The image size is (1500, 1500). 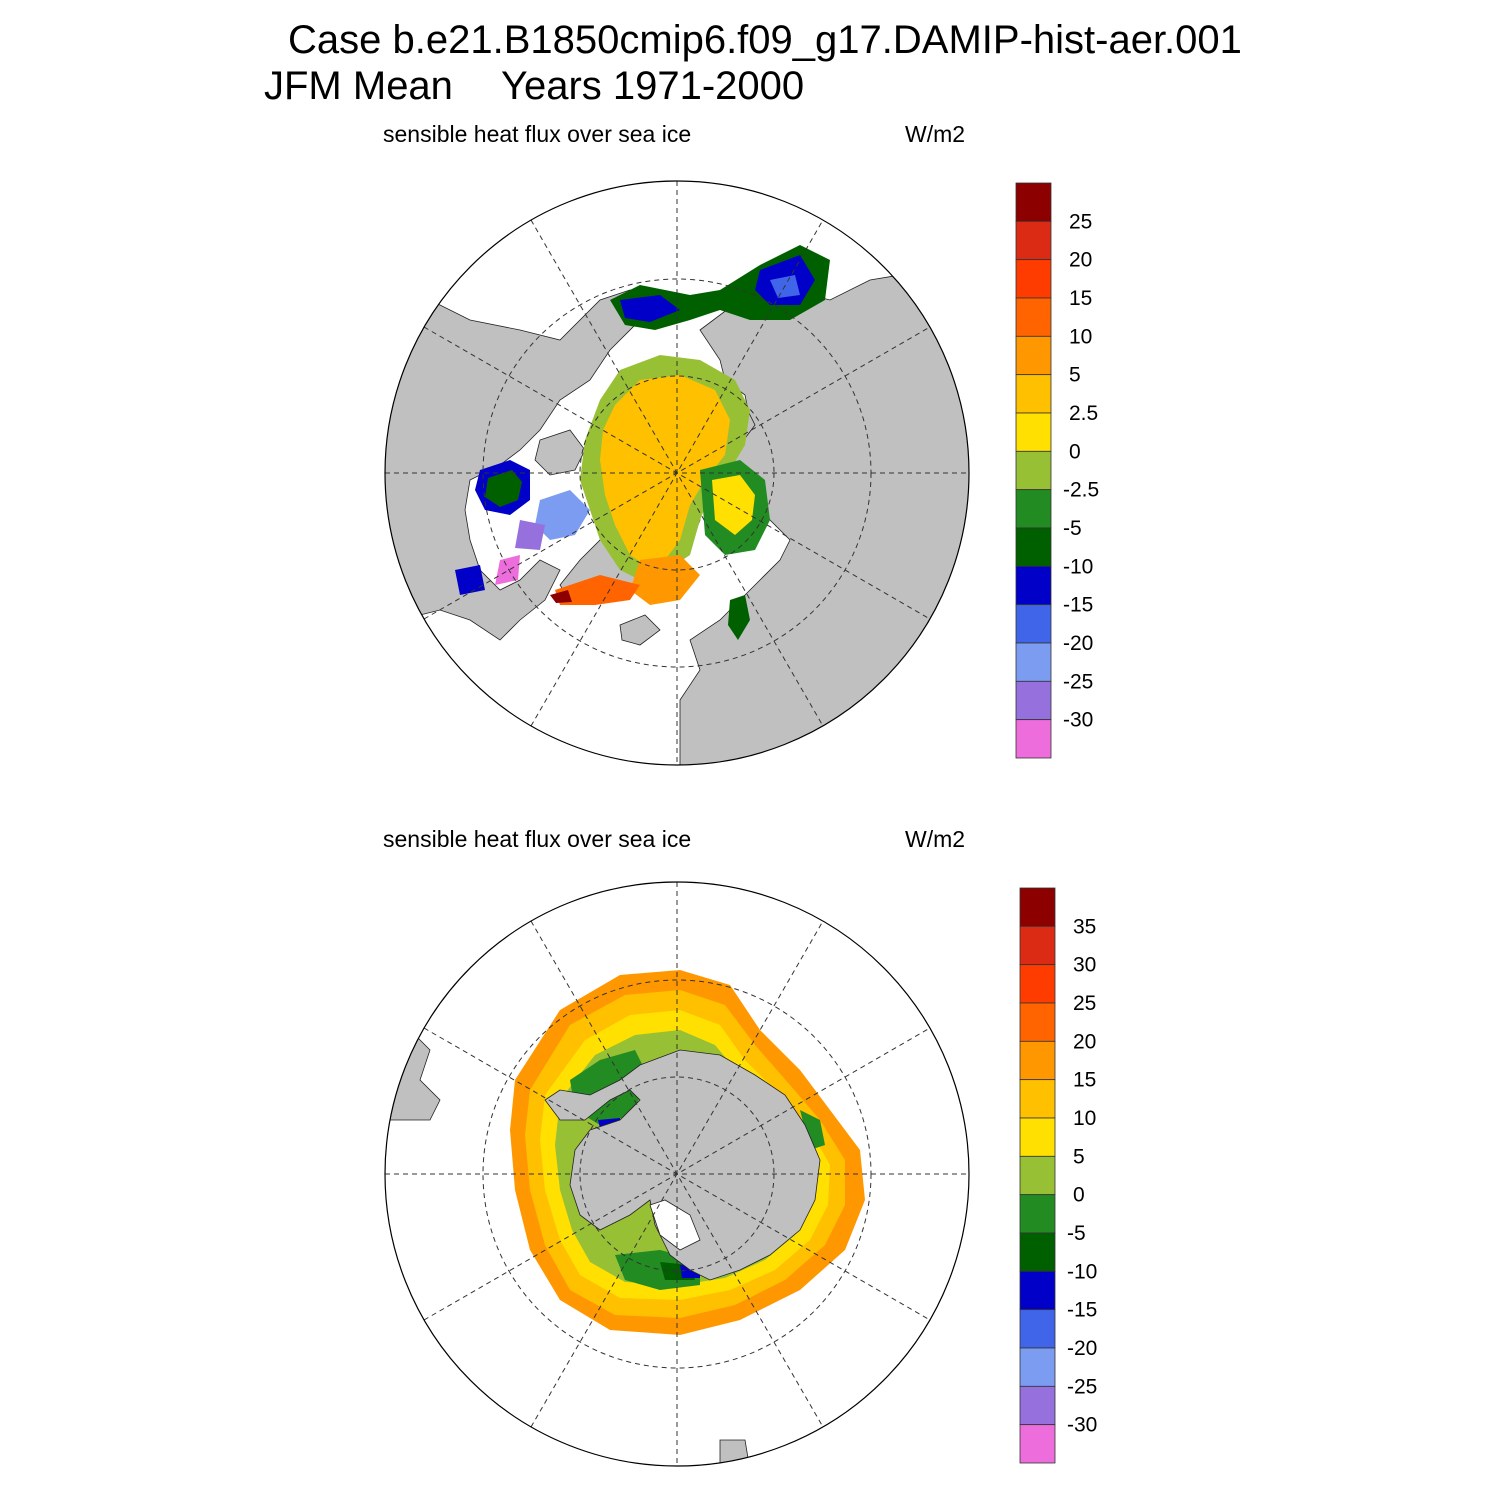 I want to click on colorbar-tick-label: -2.5, so click(x=1081, y=490).